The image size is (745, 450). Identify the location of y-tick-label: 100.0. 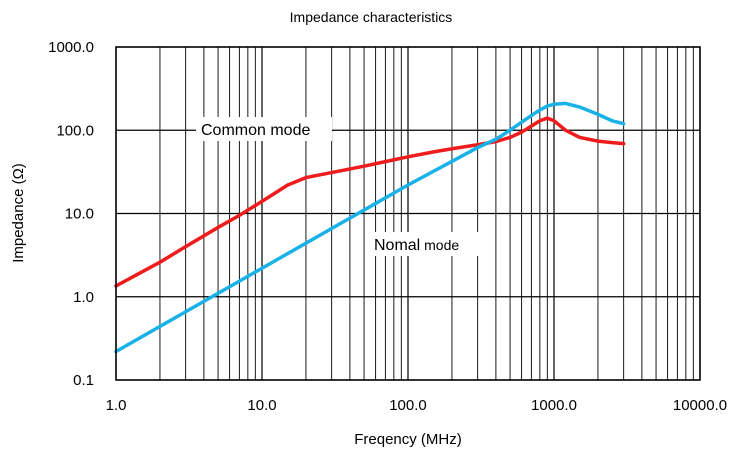
(75, 130).